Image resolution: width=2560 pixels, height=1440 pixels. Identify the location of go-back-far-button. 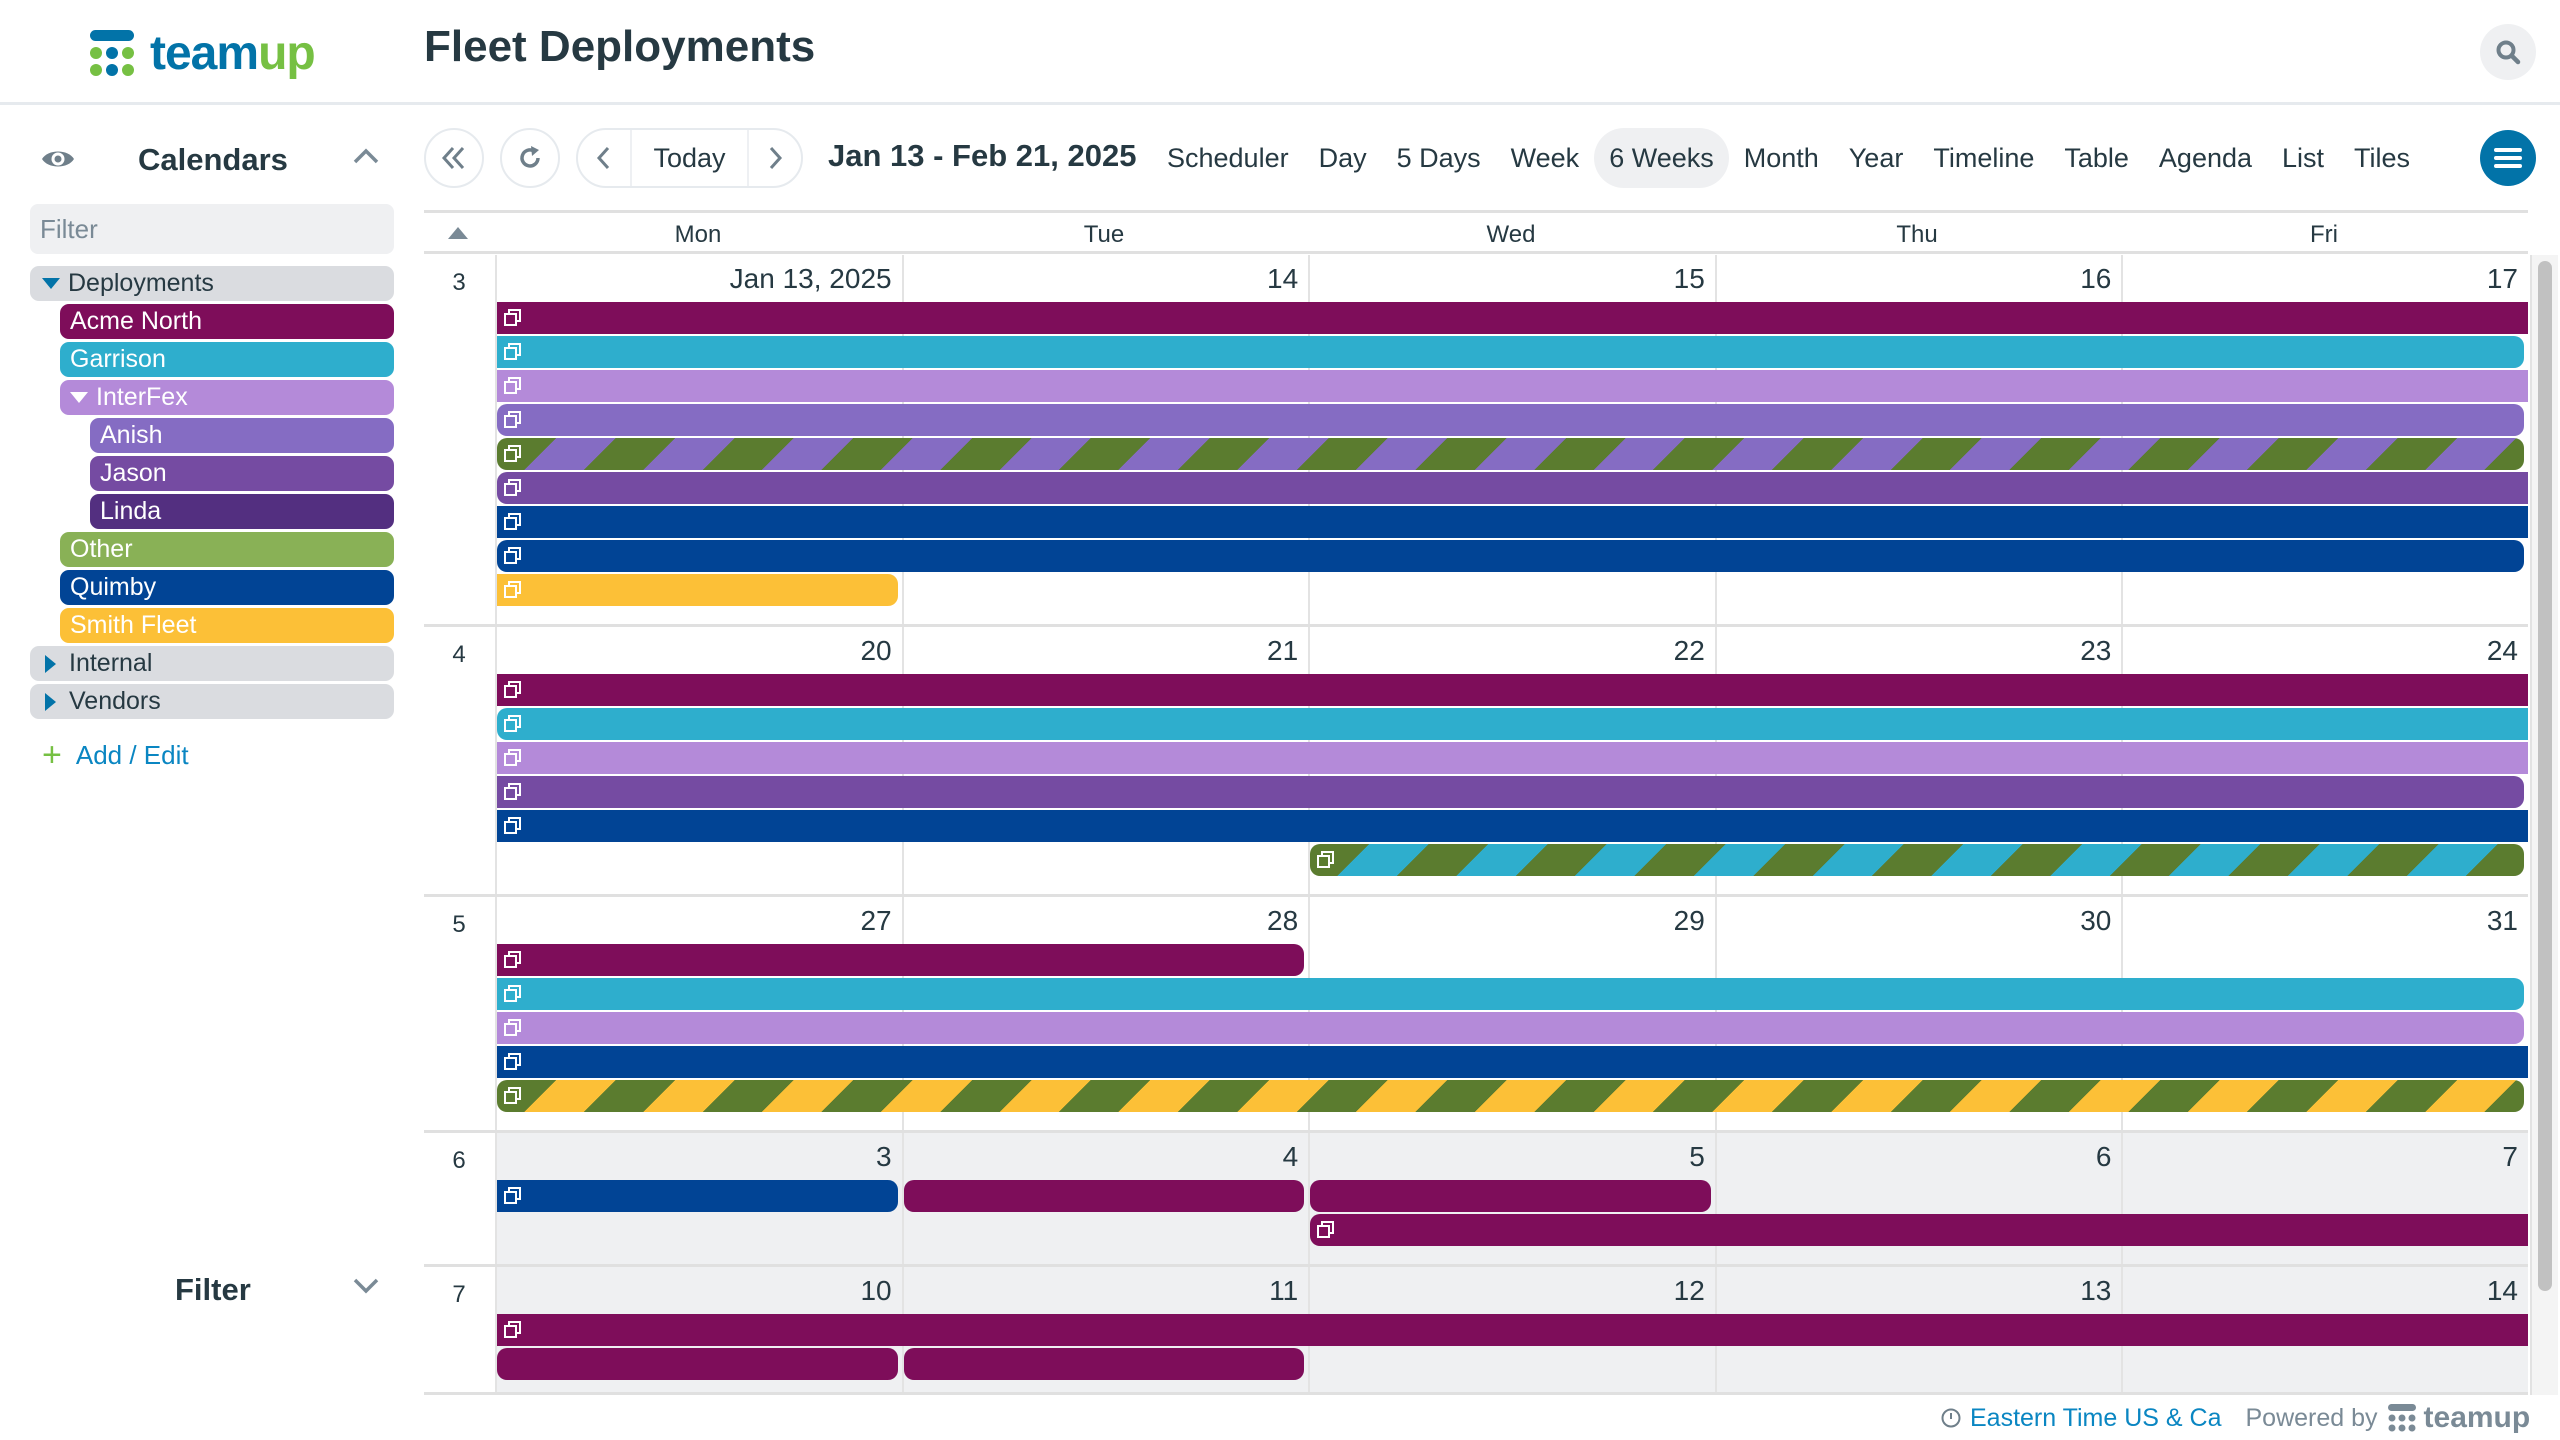
(454, 158).